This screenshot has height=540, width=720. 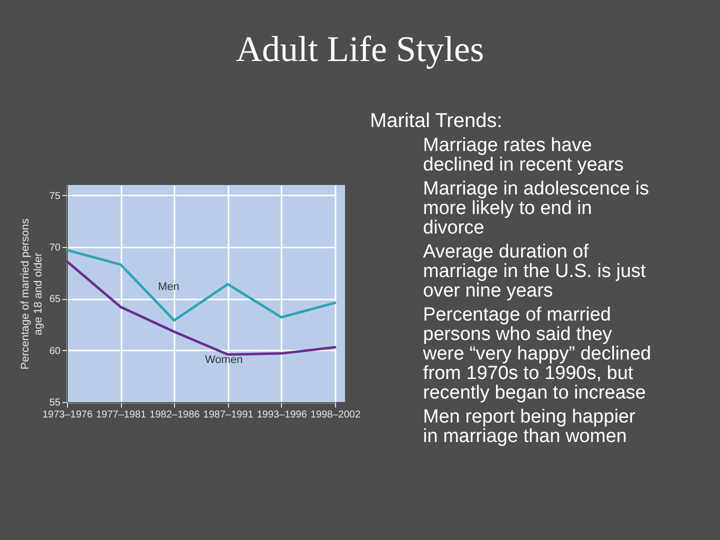 I want to click on x-tick-label: 1987–1991, so click(x=228, y=415).